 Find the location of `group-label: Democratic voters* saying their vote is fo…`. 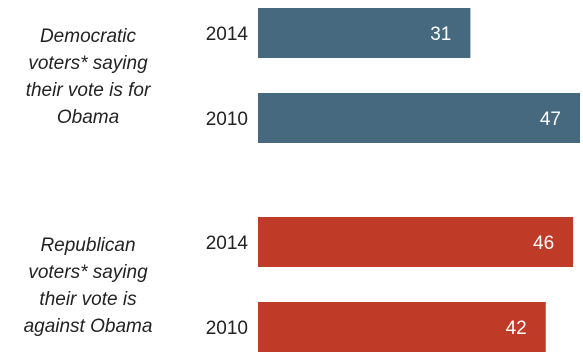

group-label: Democratic voters* saying their vote is fo… is located at coordinates (88, 77).